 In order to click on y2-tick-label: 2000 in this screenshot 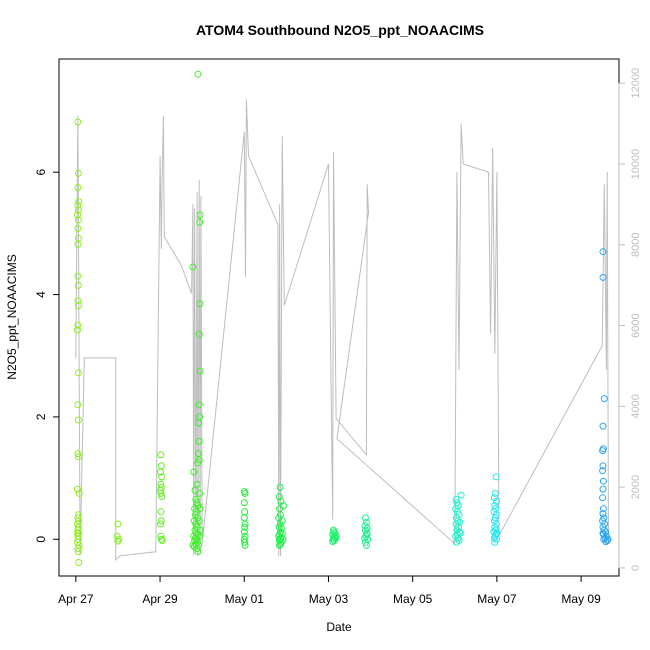, I will do `click(636, 487)`.